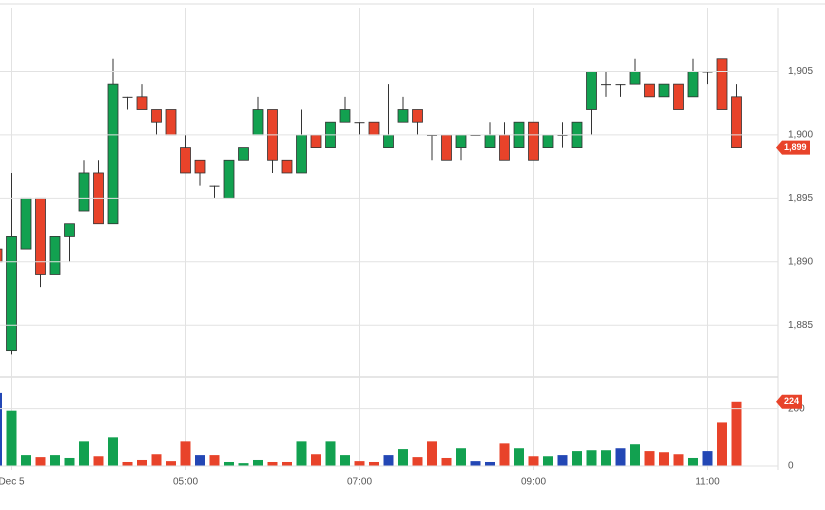 The height and width of the screenshot is (510, 825). What do you see at coordinates (796, 408) in the screenshot?
I see `volume-tick-label: 200` at bounding box center [796, 408].